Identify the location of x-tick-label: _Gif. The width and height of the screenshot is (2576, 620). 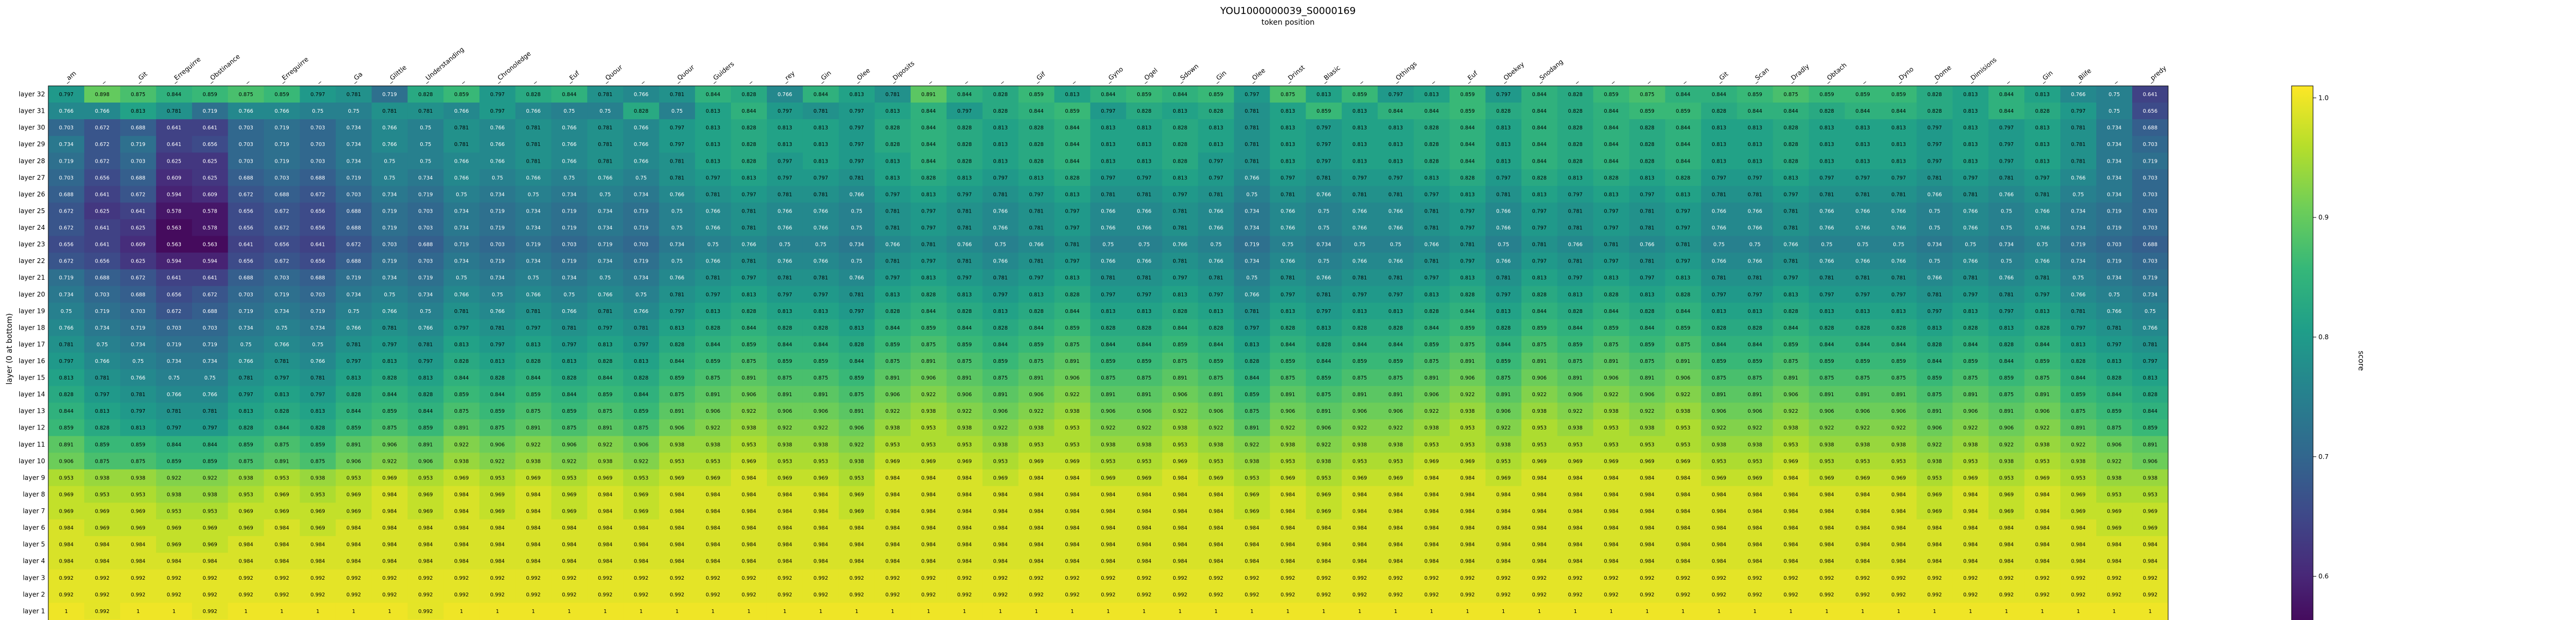
(1039, 77).